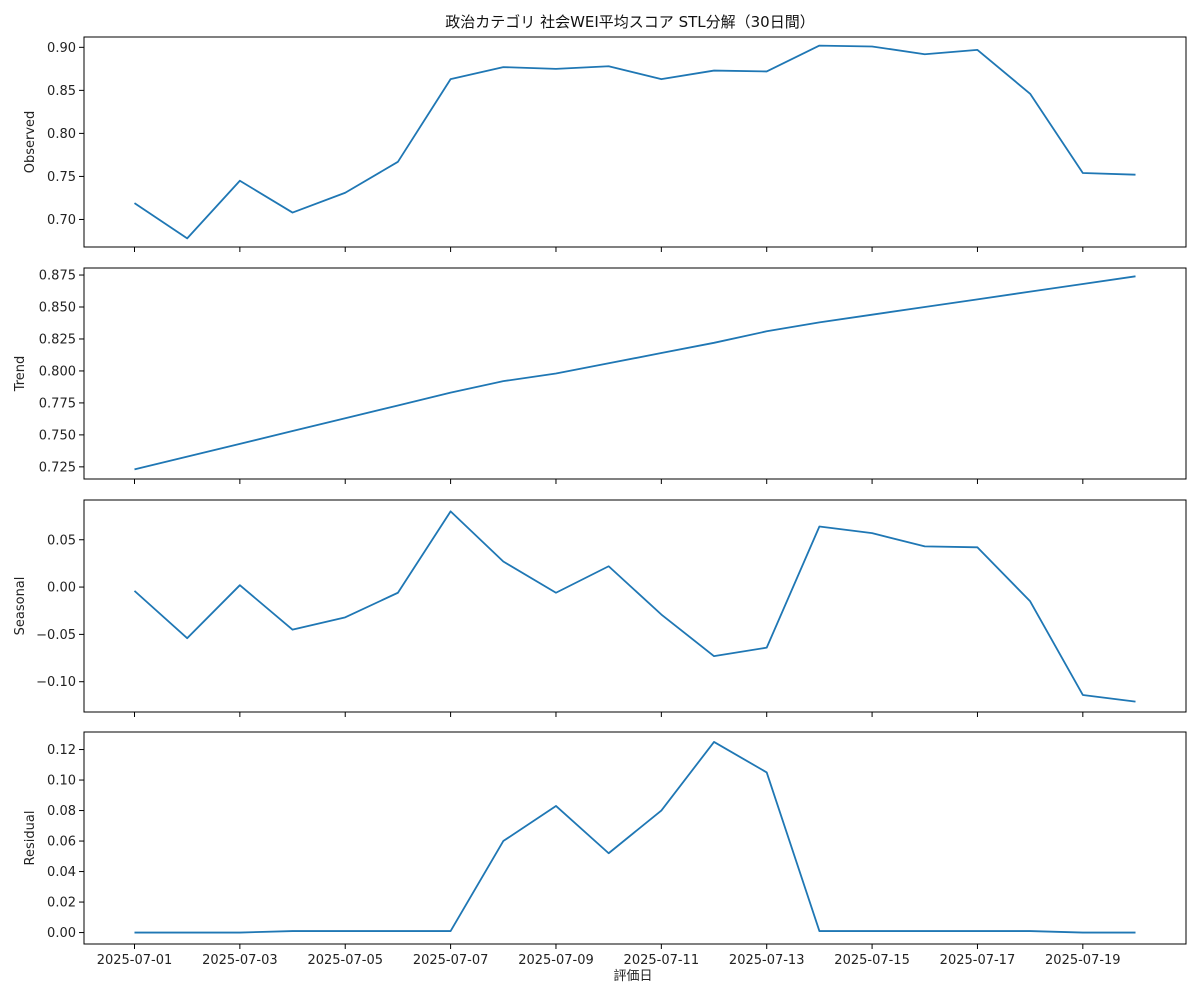  What do you see at coordinates (57, 339) in the screenshot?
I see `y-tick-label: 0.825` at bounding box center [57, 339].